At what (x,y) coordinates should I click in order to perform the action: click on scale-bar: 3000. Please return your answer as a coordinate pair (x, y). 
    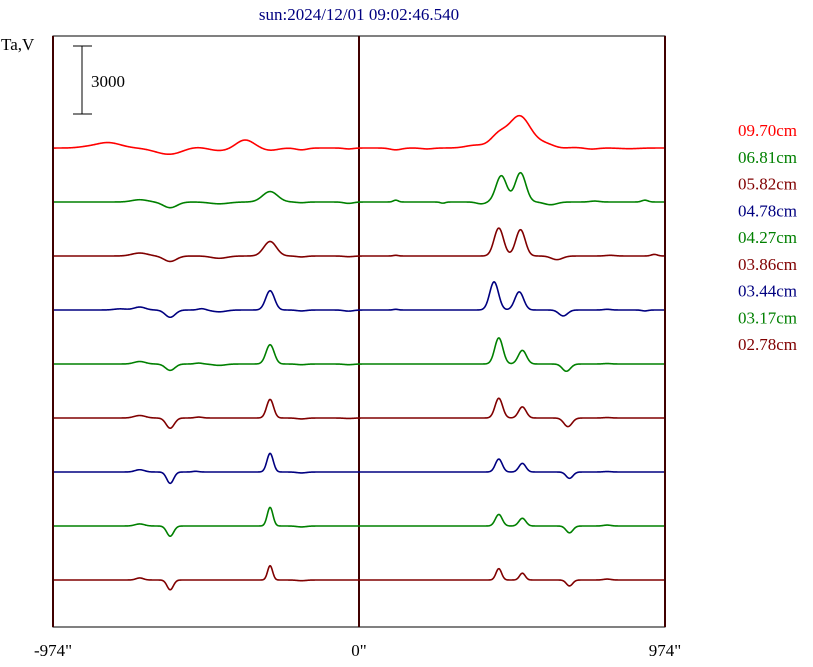
    Looking at the image, I should click on (99, 80).